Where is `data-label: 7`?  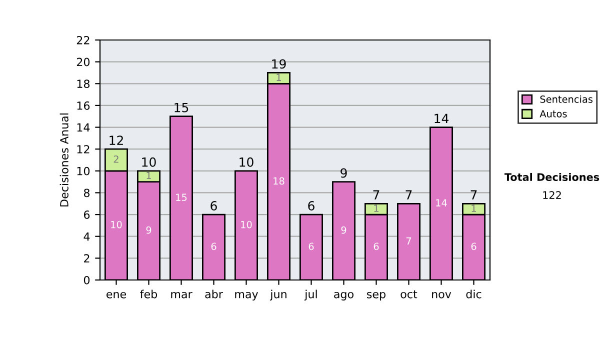 data-label: 7 is located at coordinates (409, 240).